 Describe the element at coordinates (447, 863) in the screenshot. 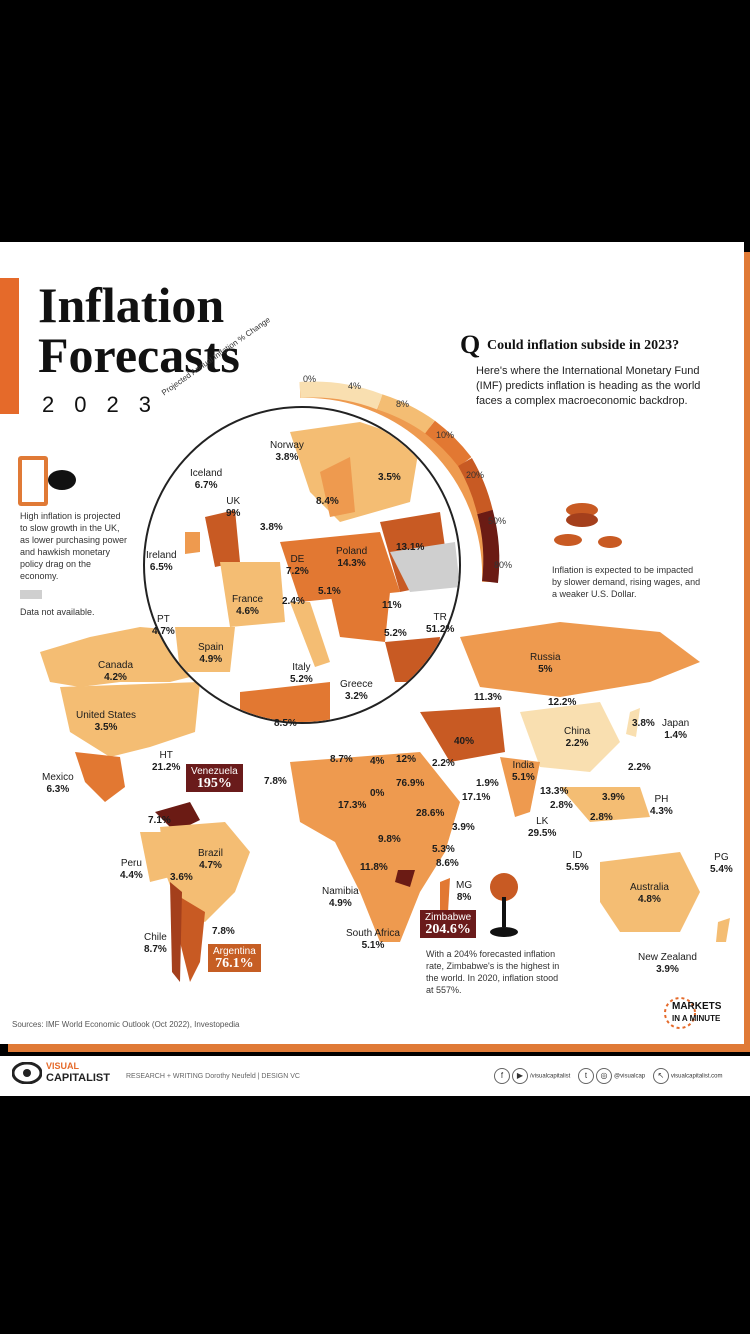

I see `value-label: 8.6%` at that location.